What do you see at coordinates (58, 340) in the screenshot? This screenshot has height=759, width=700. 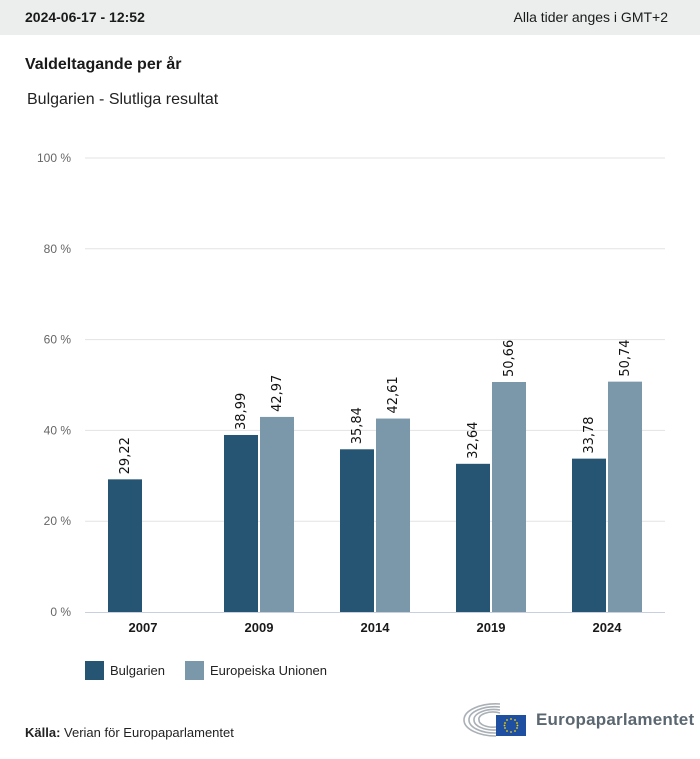 I see `y-tick-label: 60 %` at bounding box center [58, 340].